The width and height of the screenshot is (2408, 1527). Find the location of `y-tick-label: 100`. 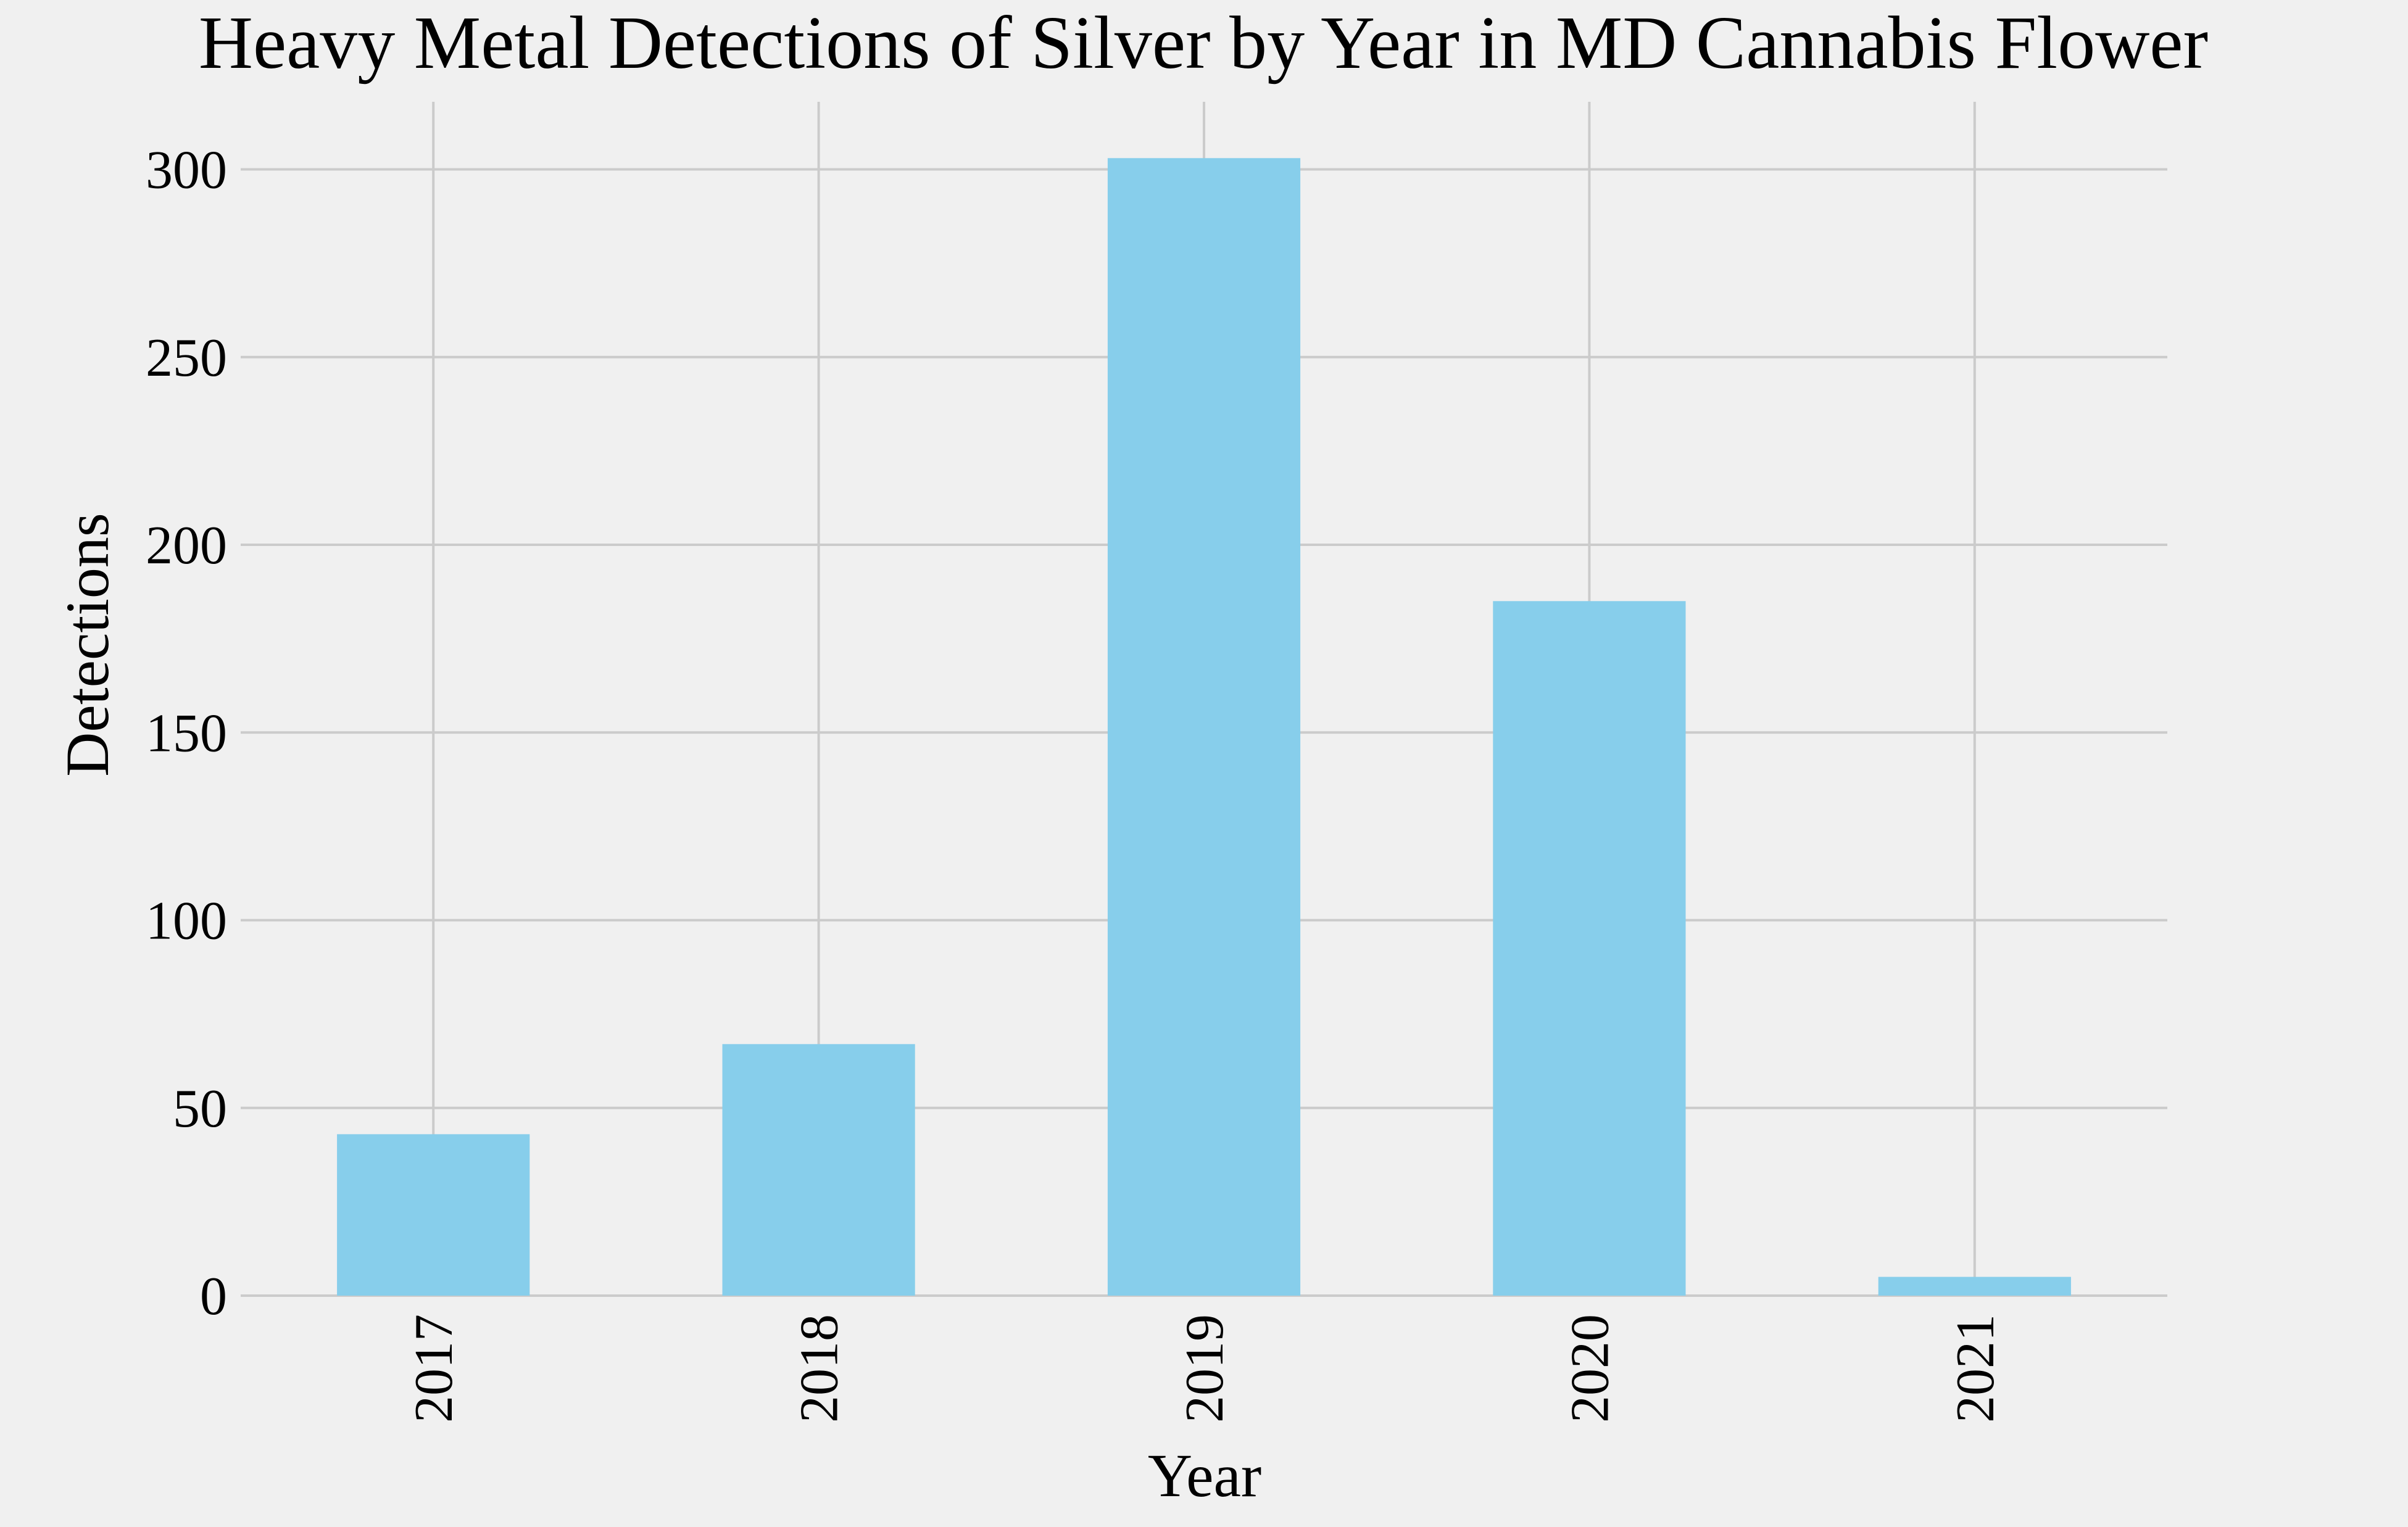

y-tick-label: 100 is located at coordinates (186, 921).